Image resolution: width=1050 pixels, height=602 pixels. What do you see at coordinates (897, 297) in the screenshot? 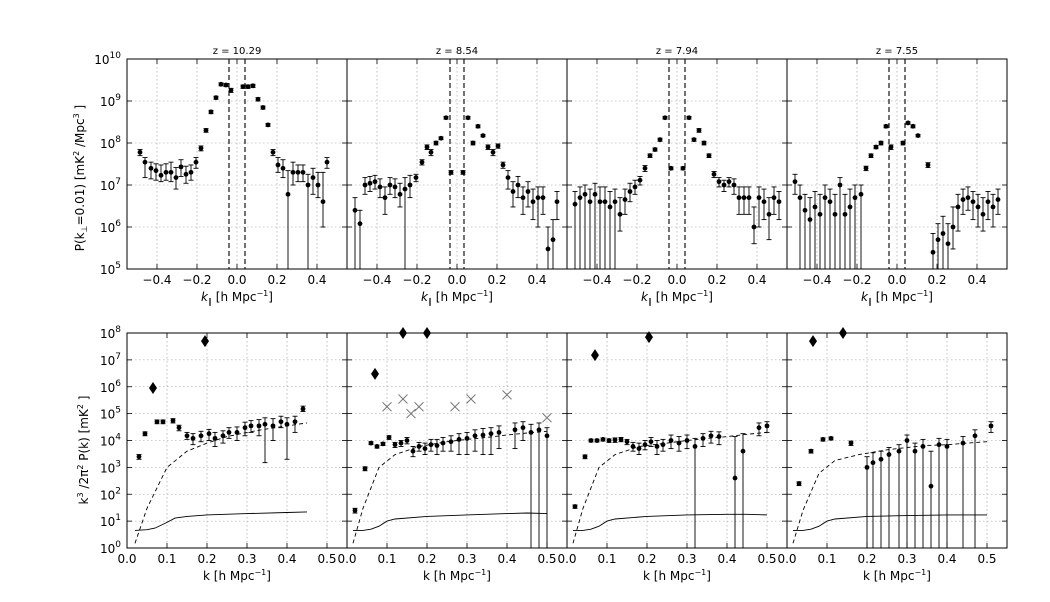
I see `x-axis-label: k∥ [h Mpc−1]` at bounding box center [897, 297].